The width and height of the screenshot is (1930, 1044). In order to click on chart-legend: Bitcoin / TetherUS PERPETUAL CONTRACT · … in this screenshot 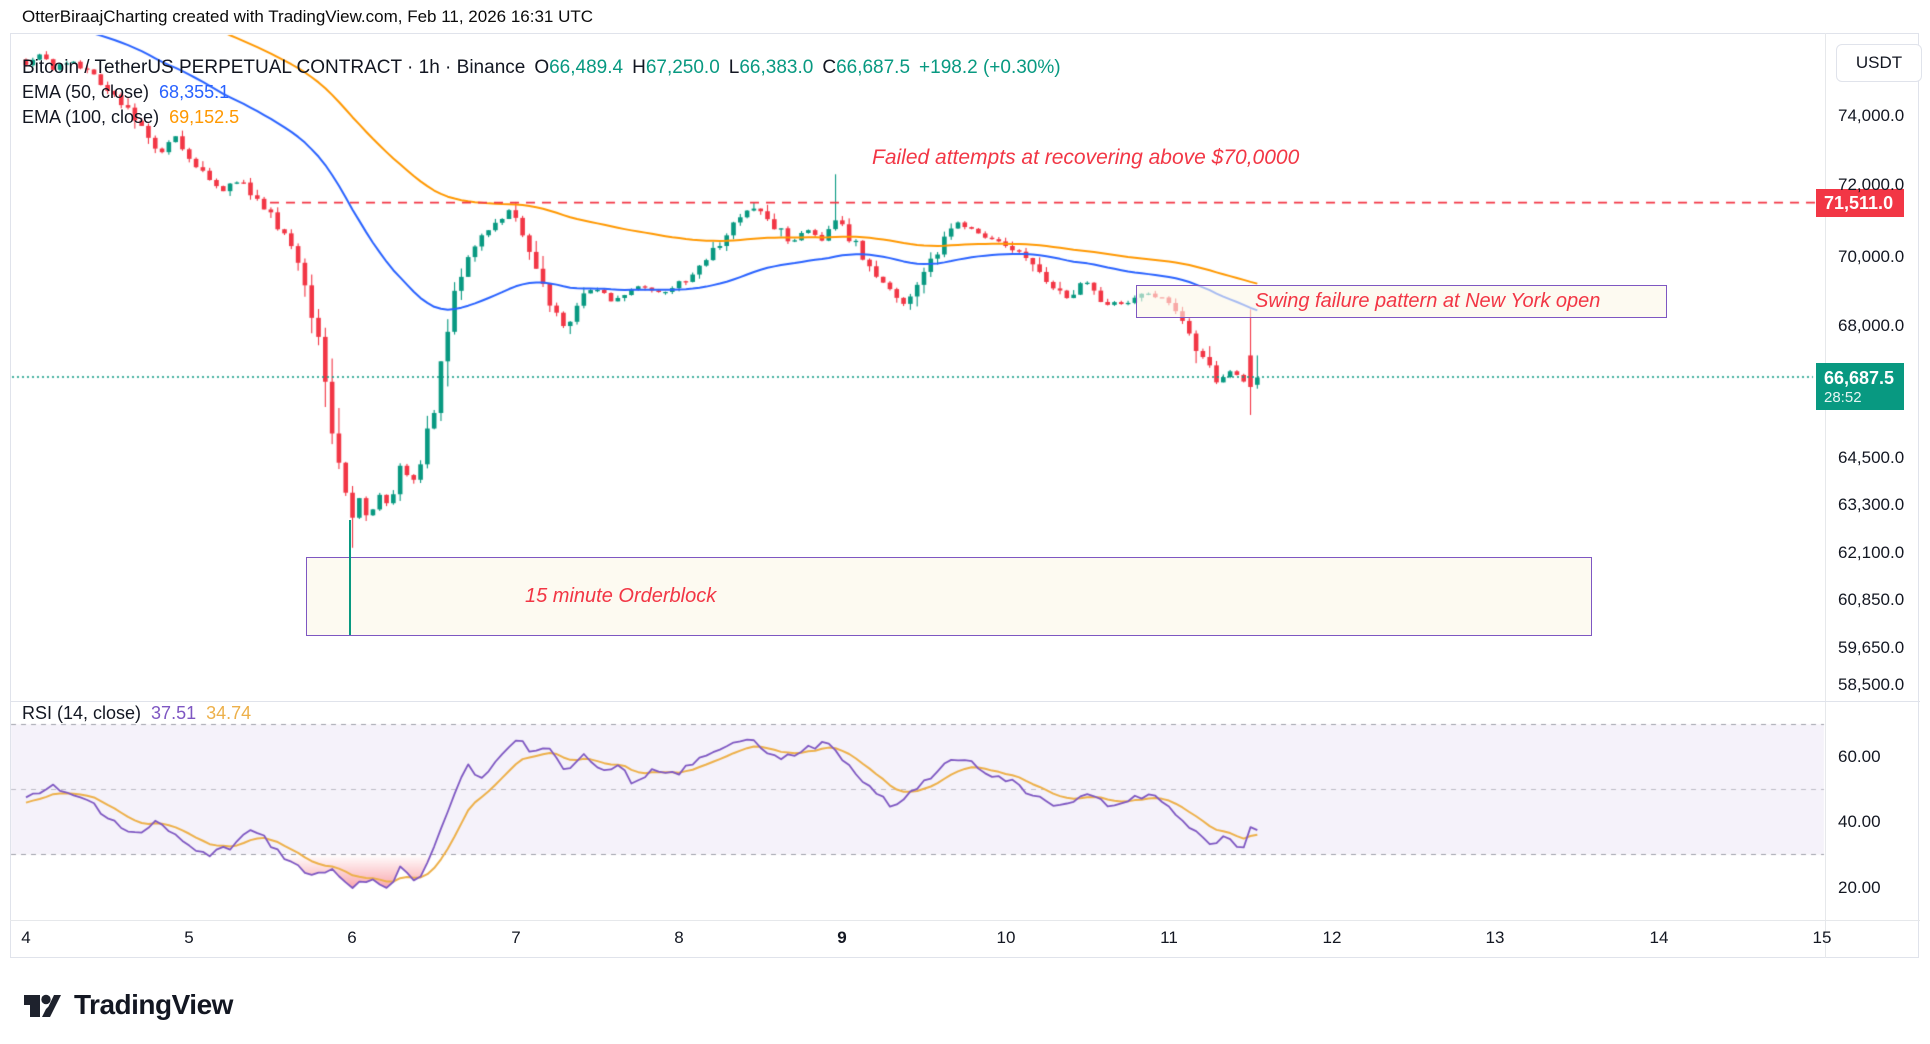, I will do `click(541, 92)`.